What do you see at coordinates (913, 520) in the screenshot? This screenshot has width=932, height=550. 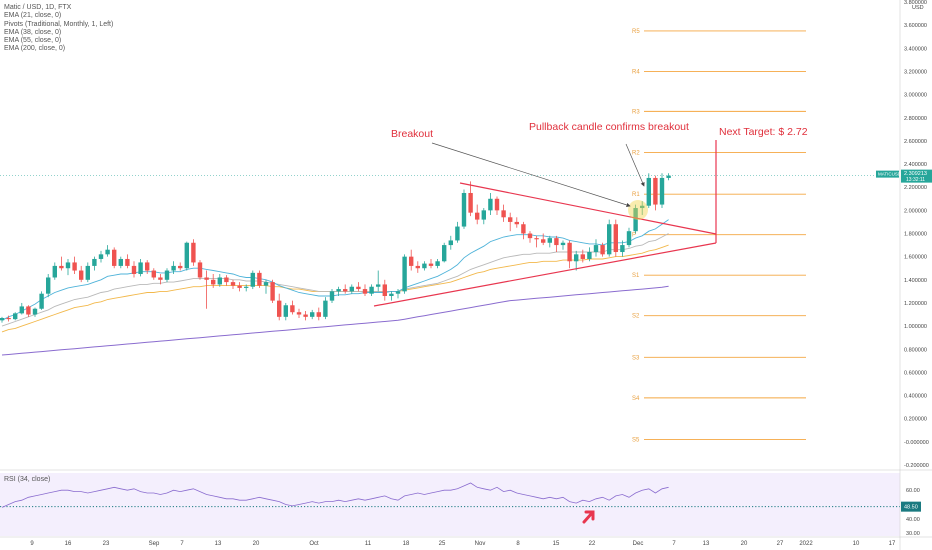 I see `rsi-tick-label: 40.00` at bounding box center [913, 520].